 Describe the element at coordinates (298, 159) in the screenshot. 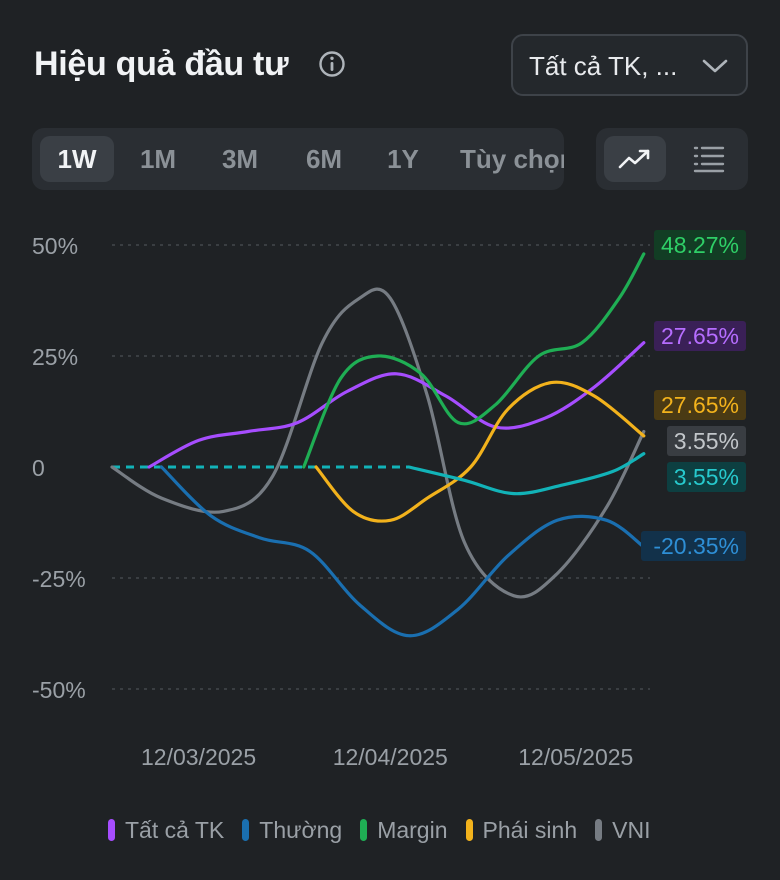

I see `period-tabs: 1W 1M 3M 6M 1Y Tùy chọn` at that location.